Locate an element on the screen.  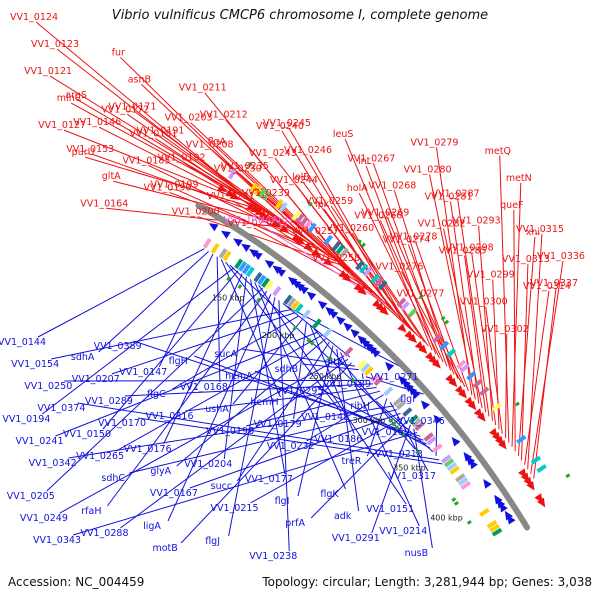
gene-label: VV1_0298 is located at coordinates (470, 248).